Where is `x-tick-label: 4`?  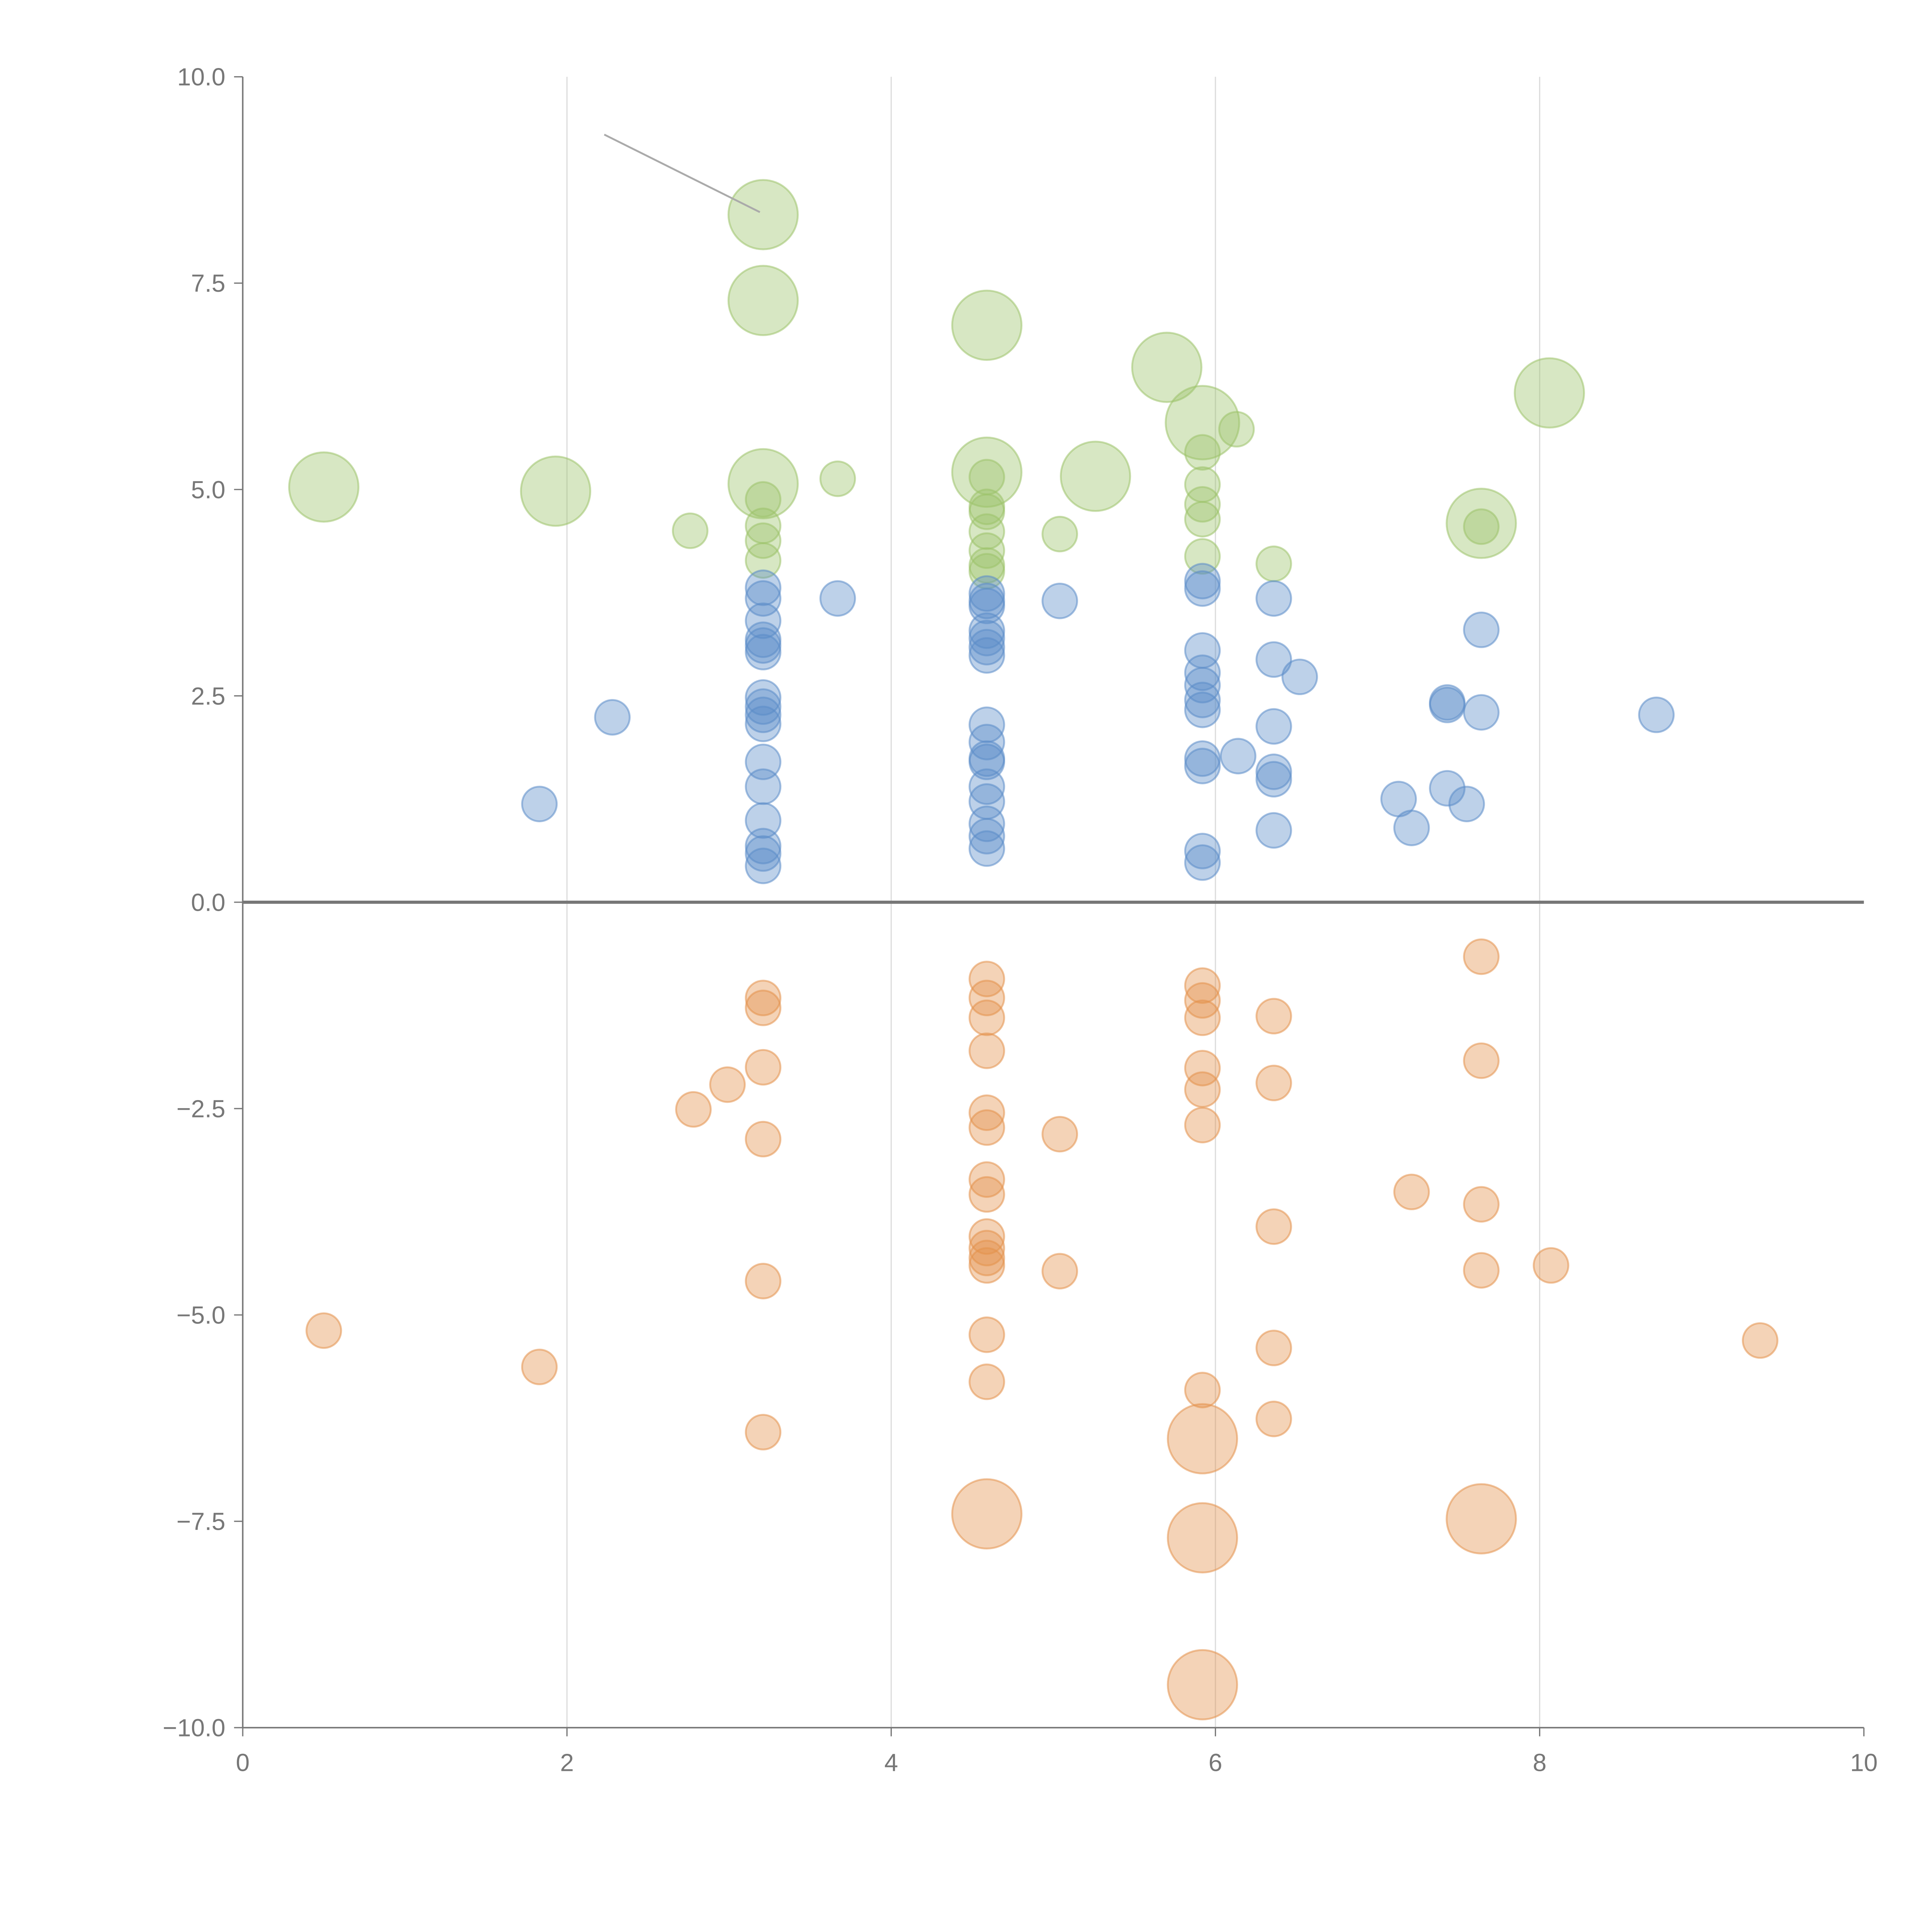
x-tick-label: 4 is located at coordinates (891, 1762).